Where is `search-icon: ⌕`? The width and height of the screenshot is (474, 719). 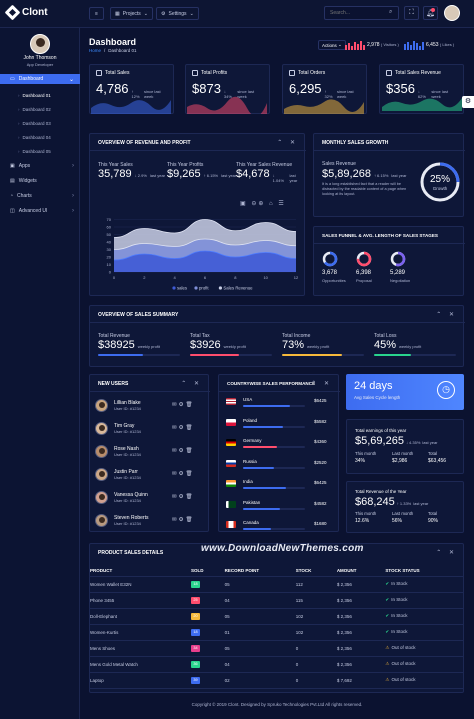
search-icon: ⌕ is located at coordinates (391, 12).